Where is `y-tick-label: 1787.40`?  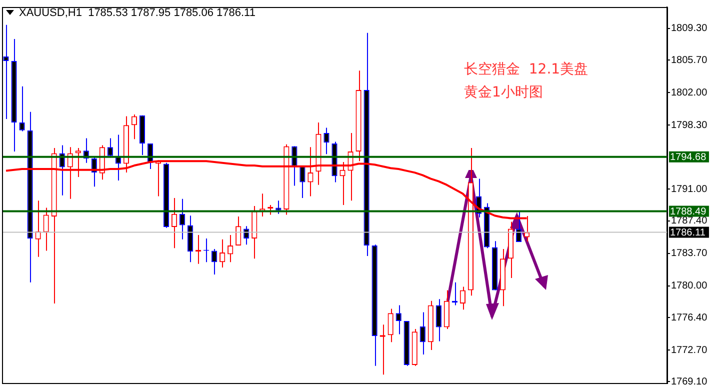
y-tick-label: 1787.40 is located at coordinates (689, 221).